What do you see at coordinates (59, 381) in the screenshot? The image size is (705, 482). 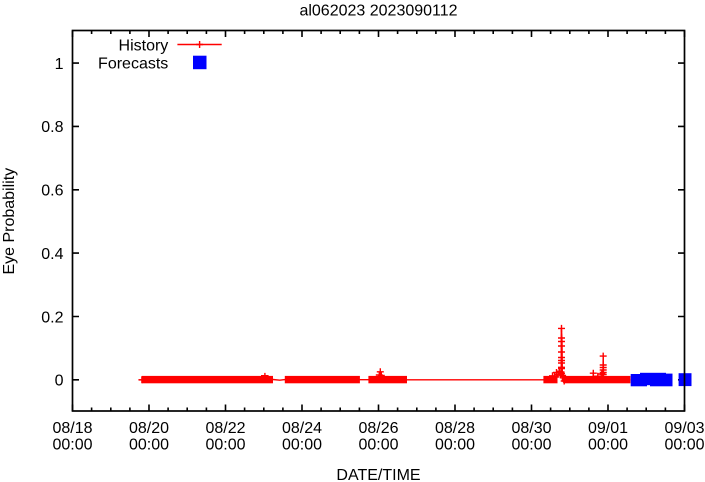 I see `svg-text: 0` at bounding box center [59, 381].